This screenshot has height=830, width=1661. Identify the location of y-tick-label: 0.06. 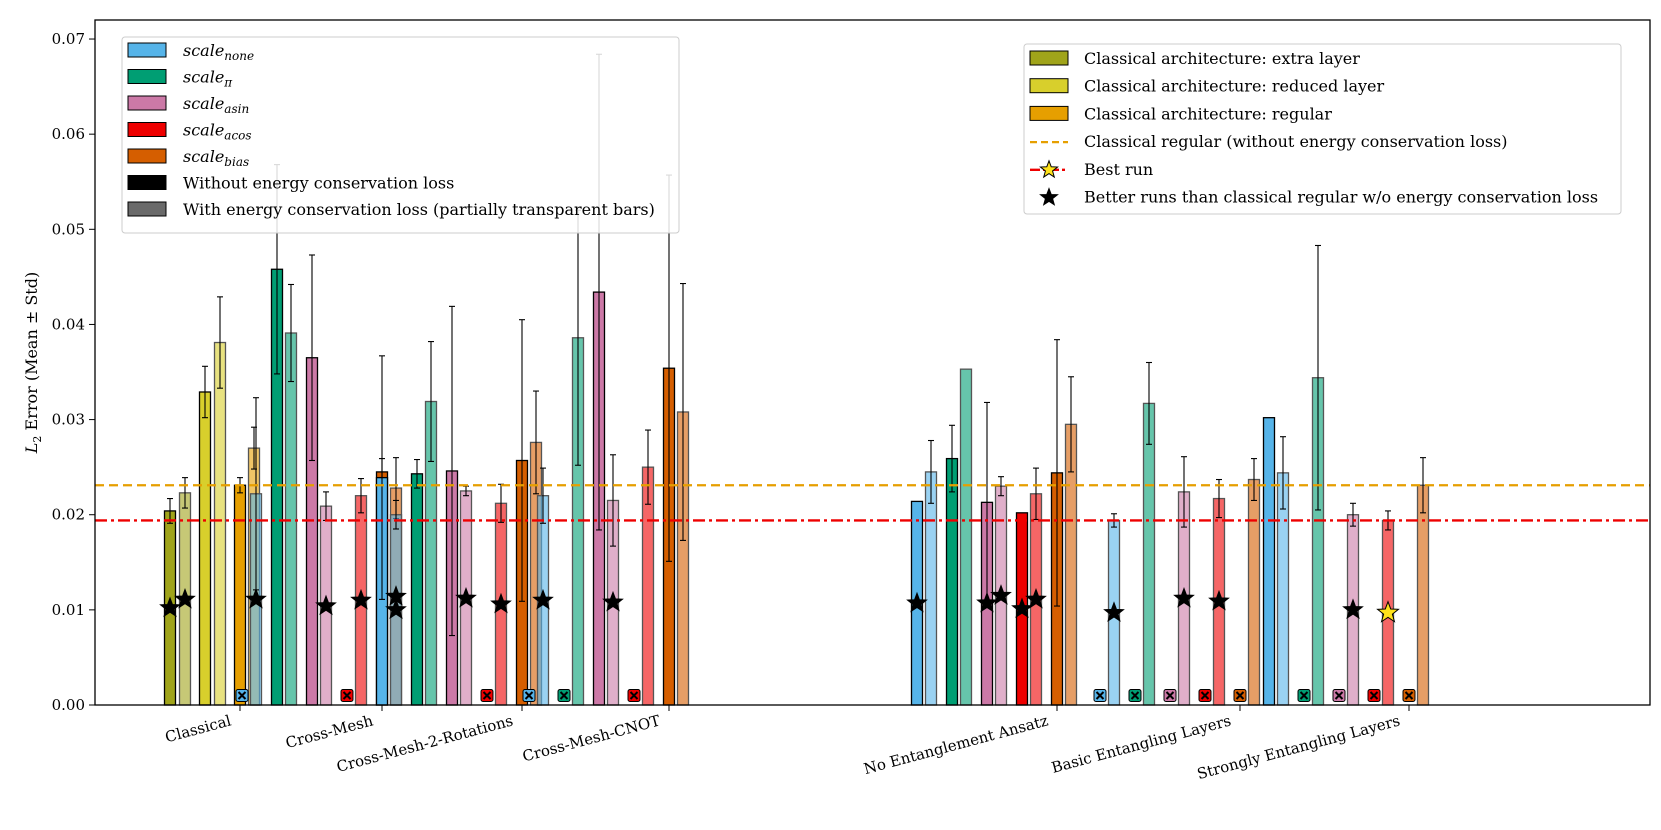
(68, 134).